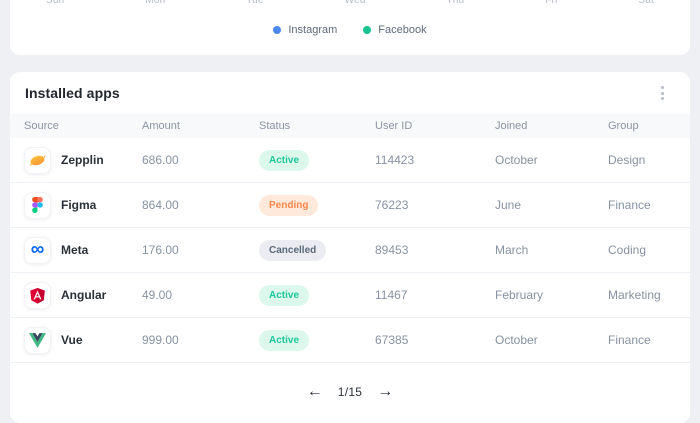 This screenshot has width=700, height=423. Describe the element at coordinates (75, 250) in the screenshot. I see `app-name: Meta` at that location.